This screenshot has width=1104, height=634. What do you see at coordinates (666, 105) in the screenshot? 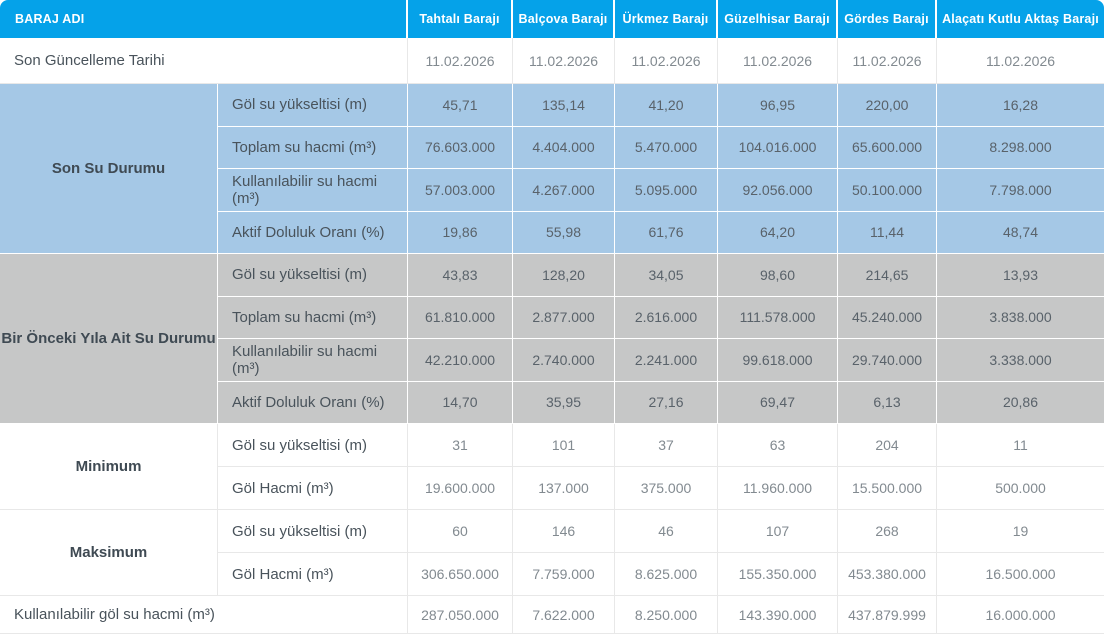
I see `value-cell: 41,20` at bounding box center [666, 105].